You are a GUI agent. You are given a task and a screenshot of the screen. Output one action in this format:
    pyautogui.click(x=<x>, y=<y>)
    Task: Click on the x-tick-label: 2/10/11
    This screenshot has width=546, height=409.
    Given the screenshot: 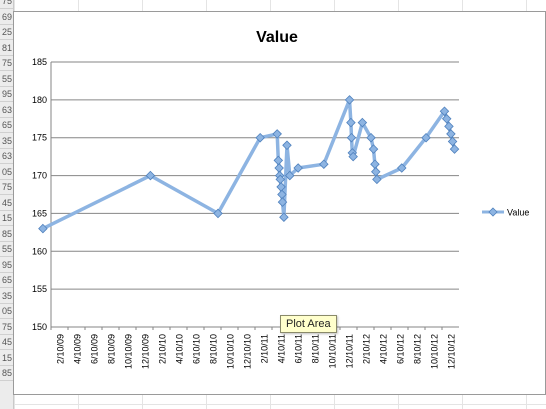 What is the action you would take?
    pyautogui.click(x=264, y=348)
    